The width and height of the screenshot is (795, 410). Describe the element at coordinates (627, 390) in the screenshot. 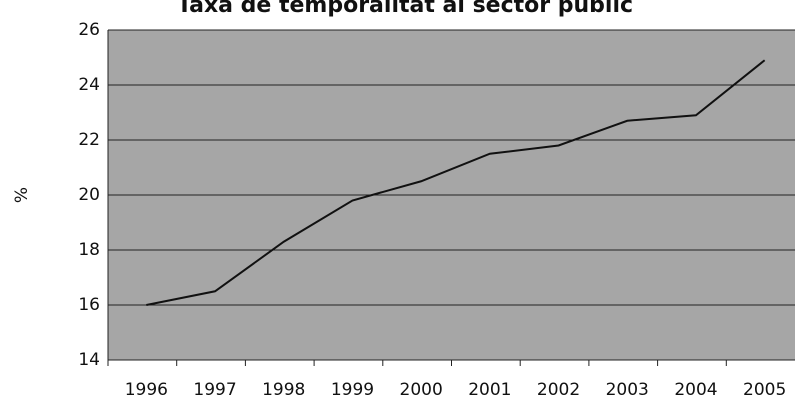

I see `x-tick-label: 2003` at that location.